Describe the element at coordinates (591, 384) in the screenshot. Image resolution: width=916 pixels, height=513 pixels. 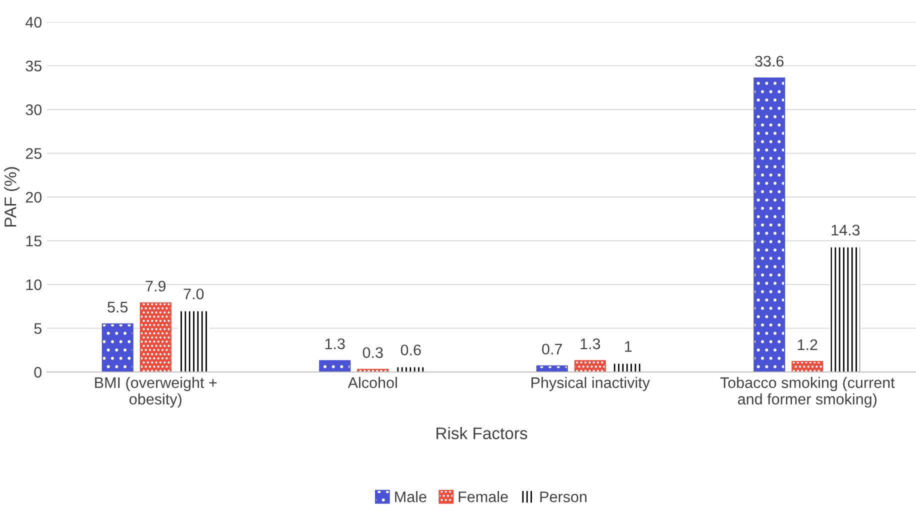
I see `x-tick-label: Physical inactivity` at that location.